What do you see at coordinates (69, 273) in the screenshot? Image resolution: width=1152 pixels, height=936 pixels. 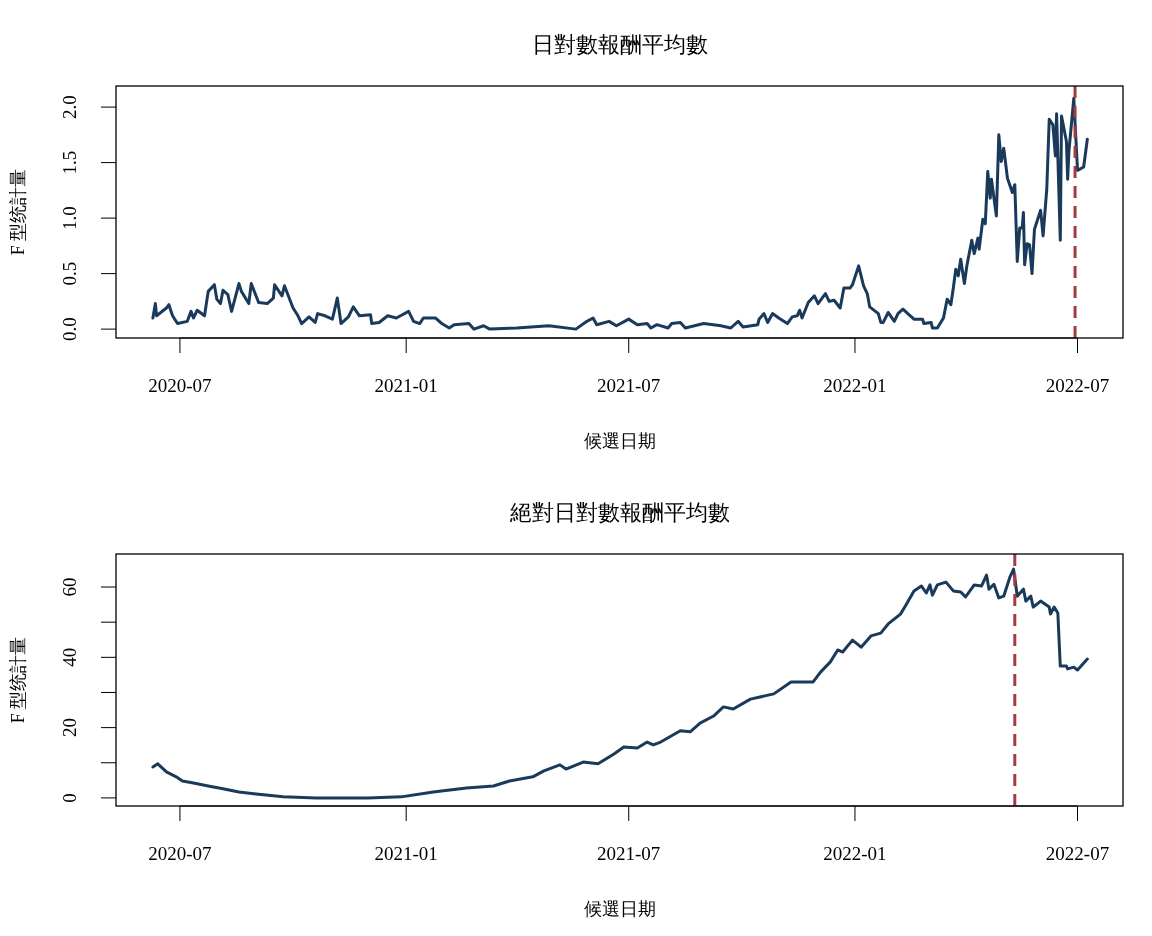 I see `y-tick-label: 0.5` at bounding box center [69, 273].